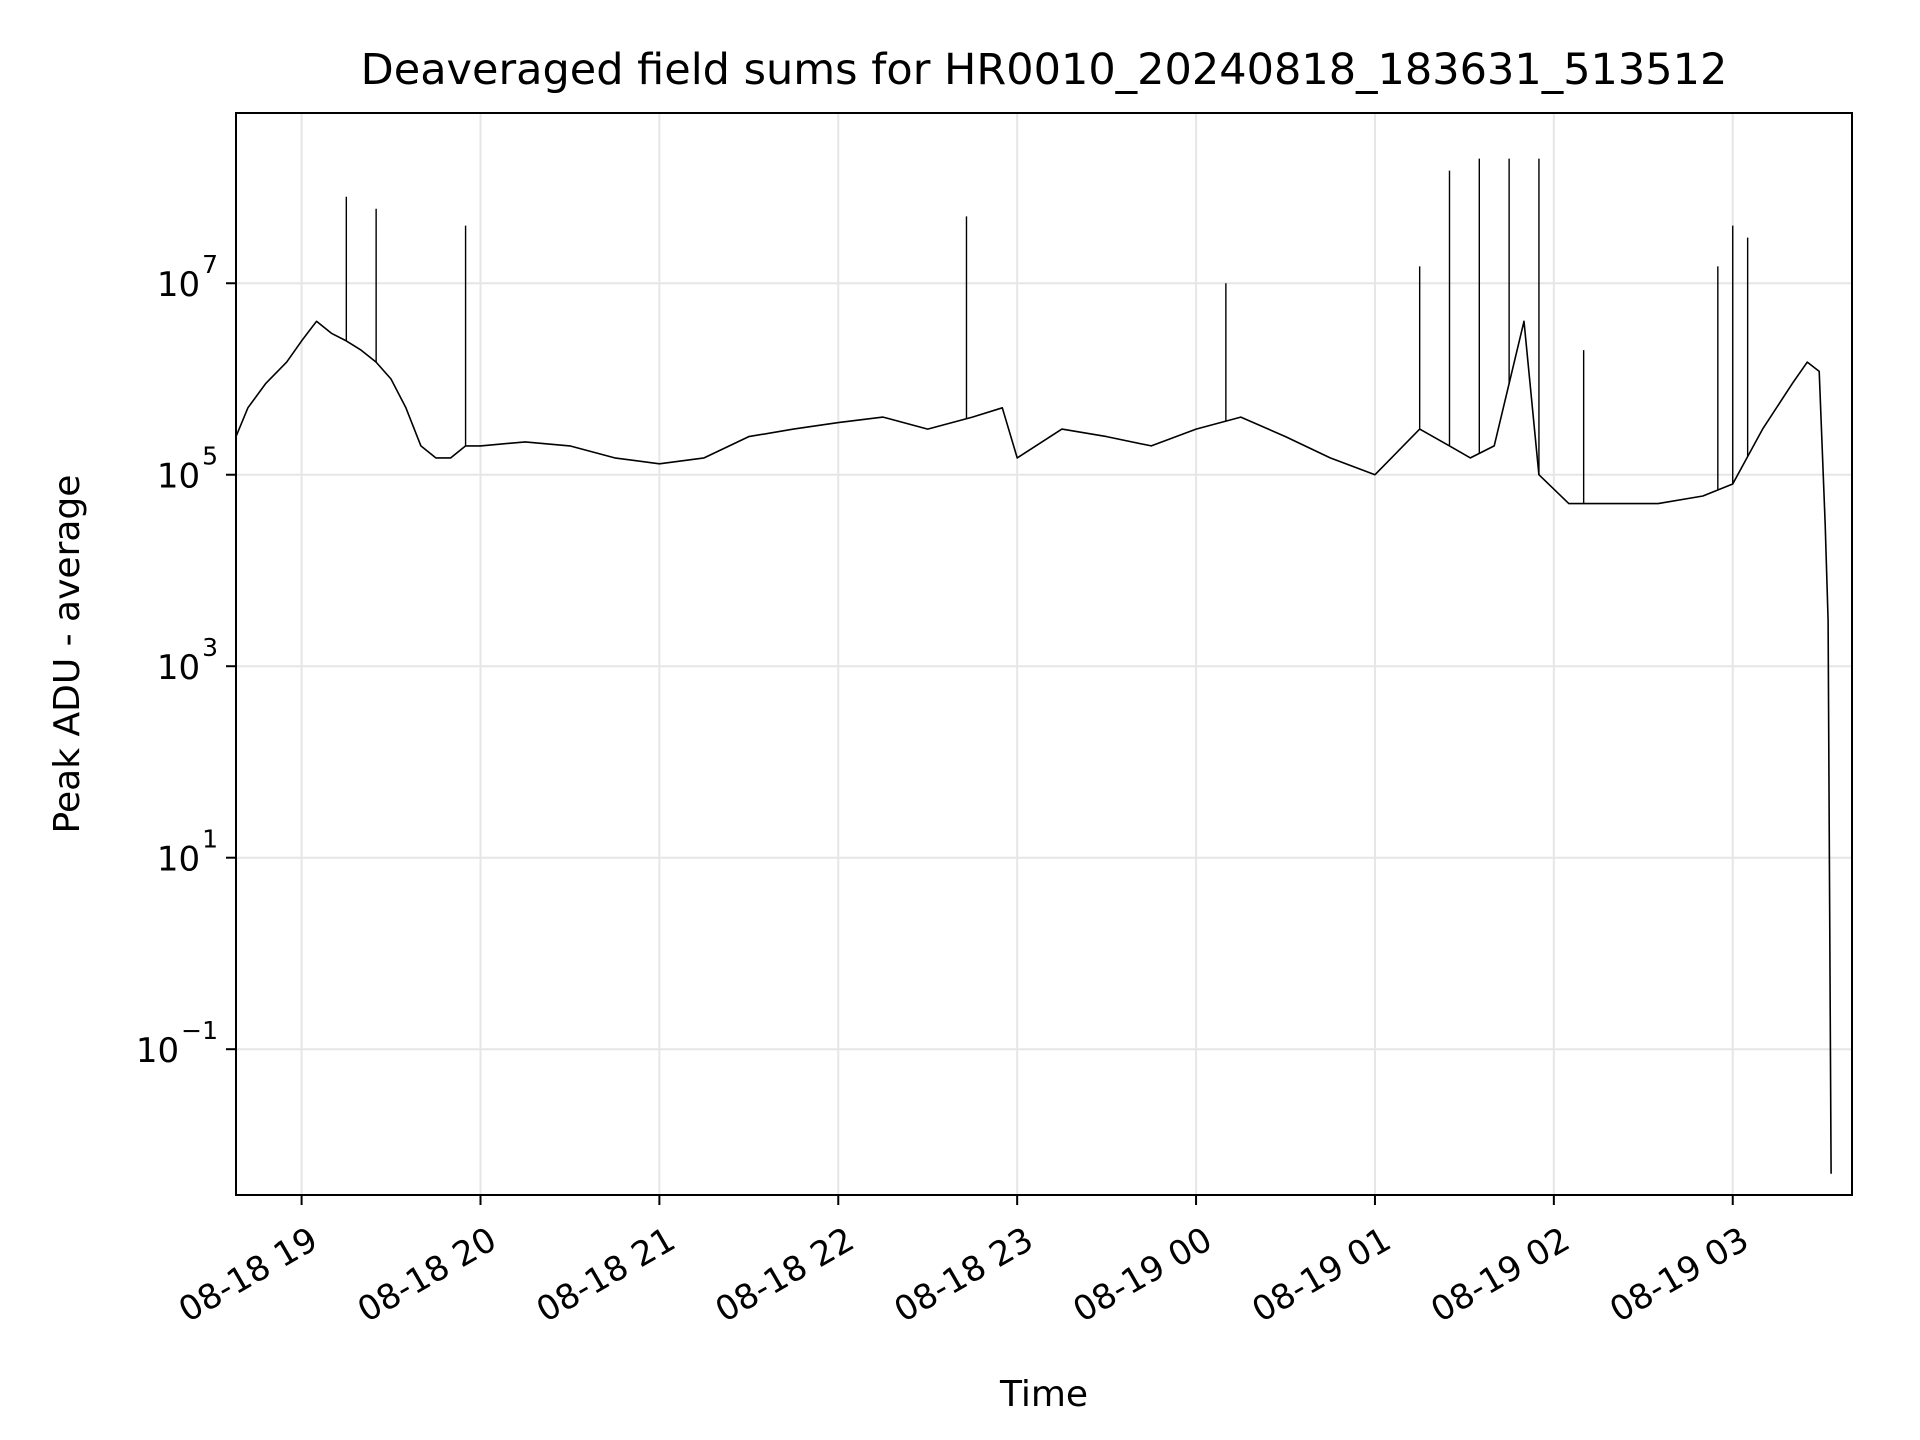 This screenshot has height=1440, width=1920. Describe the element at coordinates (210, 456) in the screenshot. I see `y-tick-exponent: 5` at that location.